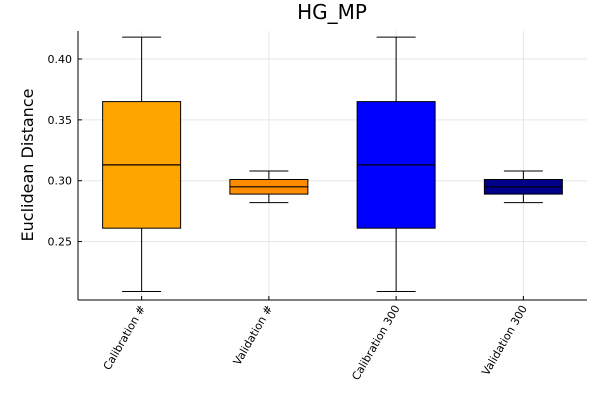  What do you see at coordinates (60, 120) in the screenshot?
I see `y-tick-label: 0.35` at bounding box center [60, 120].